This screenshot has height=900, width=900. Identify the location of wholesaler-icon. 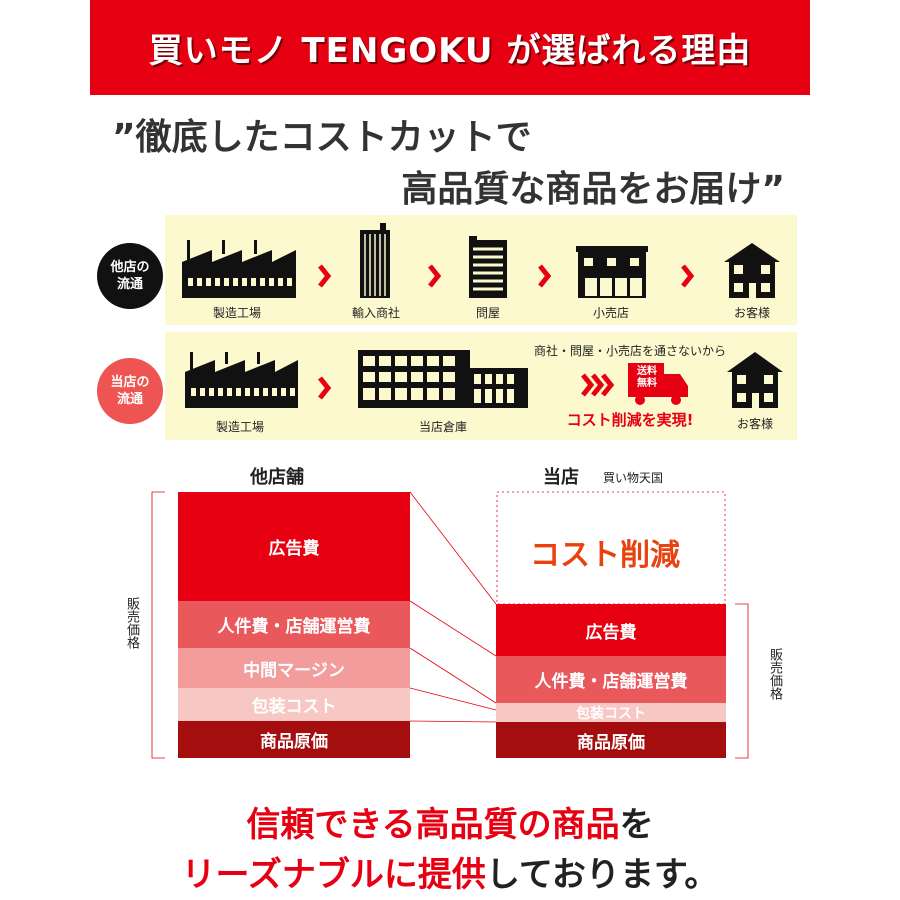
(488, 267).